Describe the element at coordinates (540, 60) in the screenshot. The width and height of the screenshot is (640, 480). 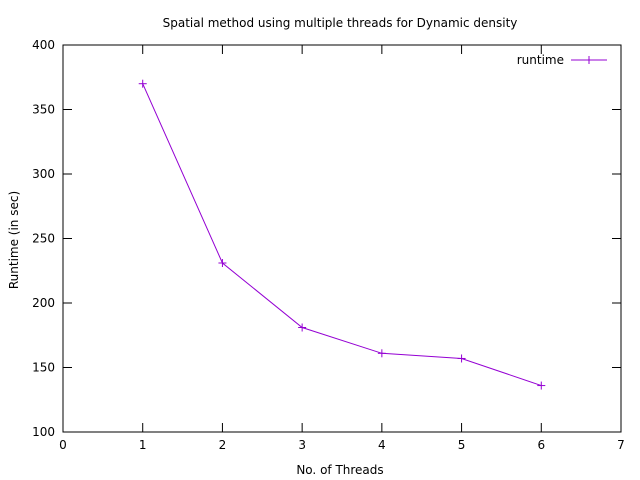
I see `legend-label-runtime: runtime` at that location.